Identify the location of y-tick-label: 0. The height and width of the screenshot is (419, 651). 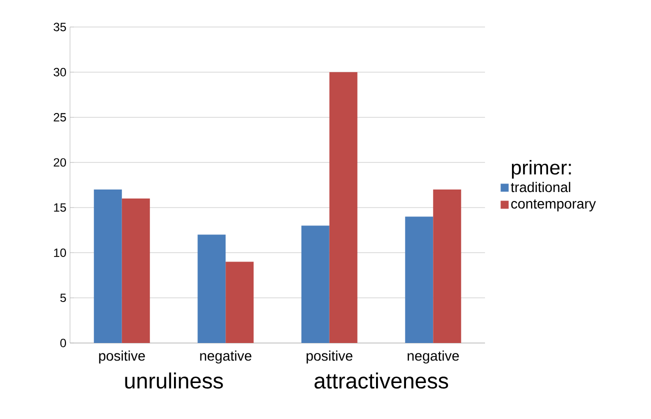
(63, 343).